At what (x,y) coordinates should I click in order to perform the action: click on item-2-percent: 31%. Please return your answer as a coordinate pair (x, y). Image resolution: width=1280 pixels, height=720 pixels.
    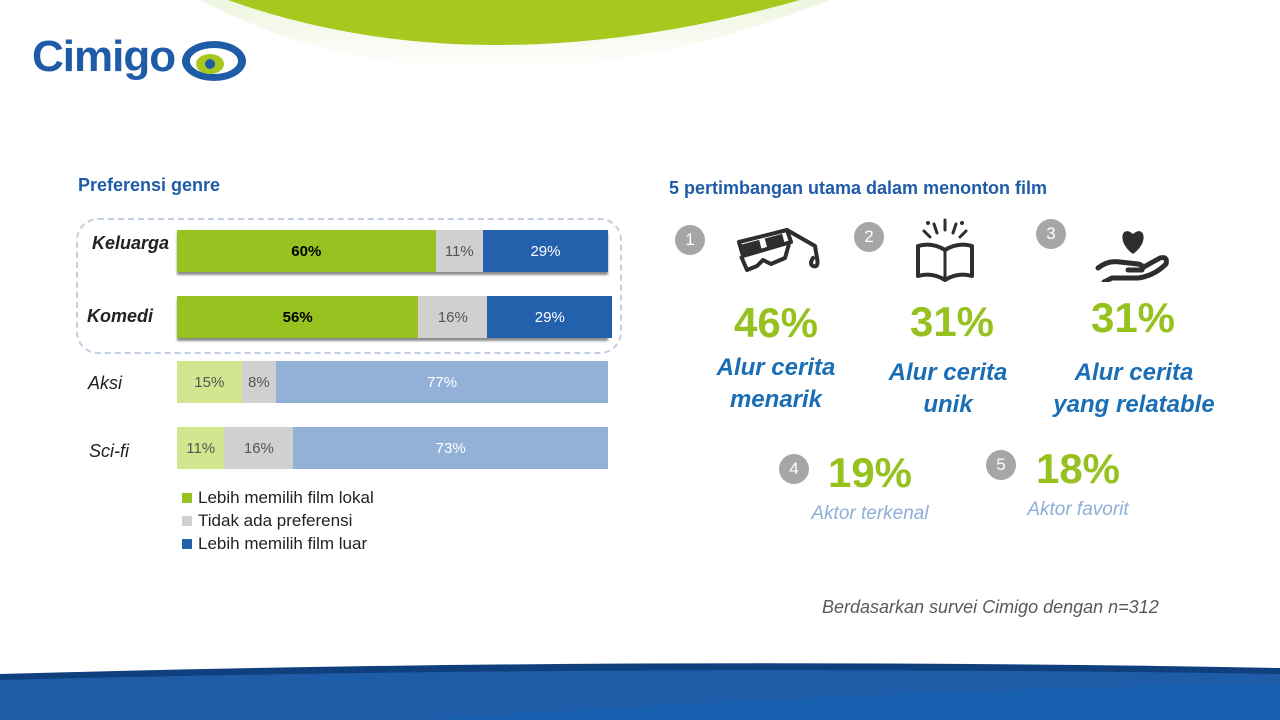
    Looking at the image, I should click on (952, 321).